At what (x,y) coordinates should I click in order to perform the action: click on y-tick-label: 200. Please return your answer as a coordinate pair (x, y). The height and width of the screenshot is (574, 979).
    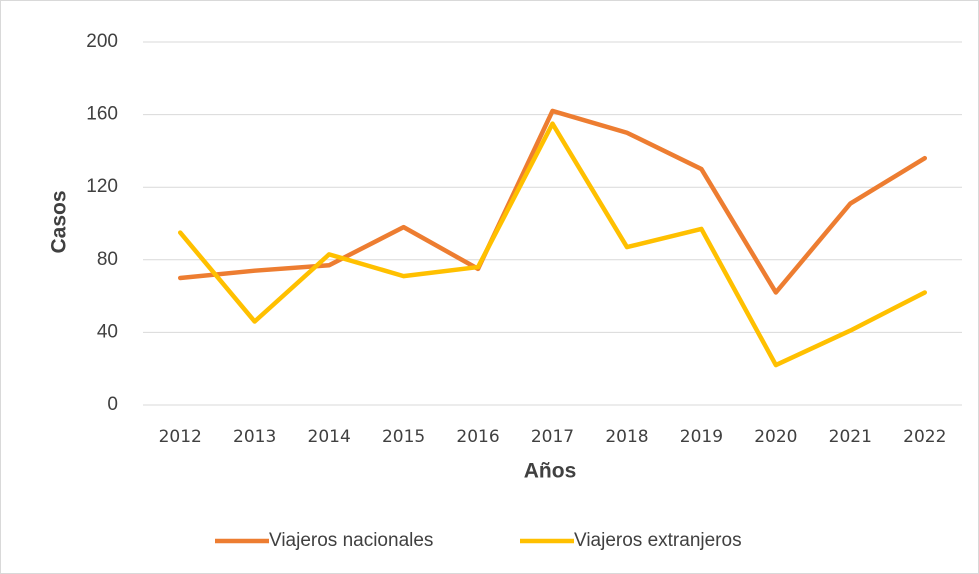
    Looking at the image, I should click on (102, 41).